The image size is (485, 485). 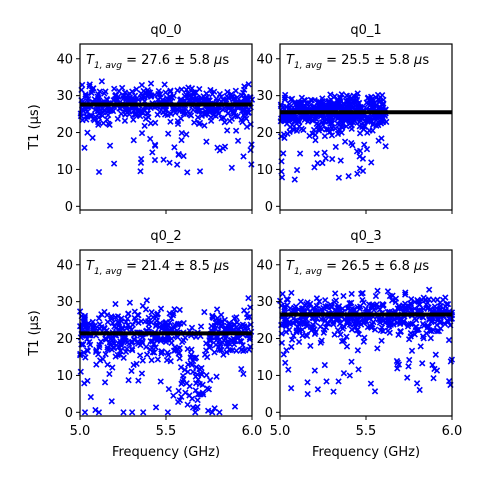 I want to click on scatter-points, so click(x=165, y=355).